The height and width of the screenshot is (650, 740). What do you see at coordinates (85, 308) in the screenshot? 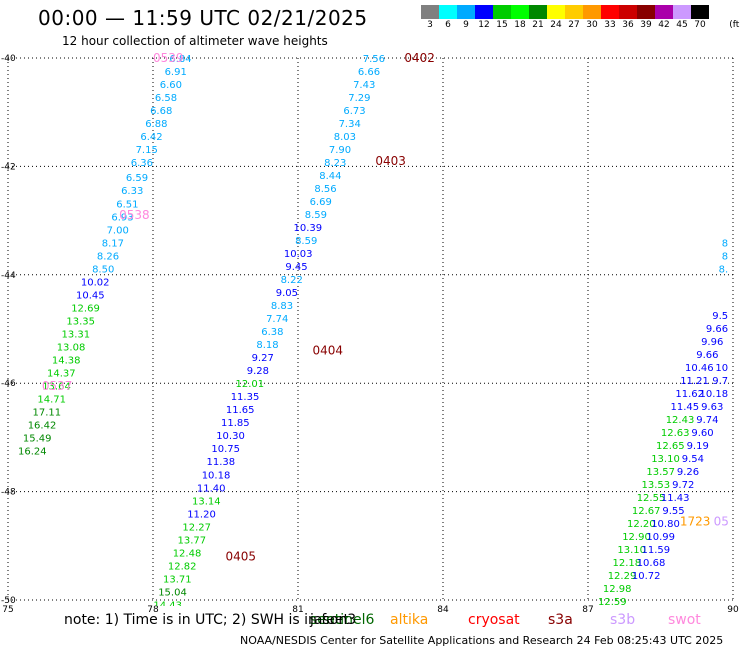
I see `swh-value-label: 12.69` at bounding box center [85, 308].